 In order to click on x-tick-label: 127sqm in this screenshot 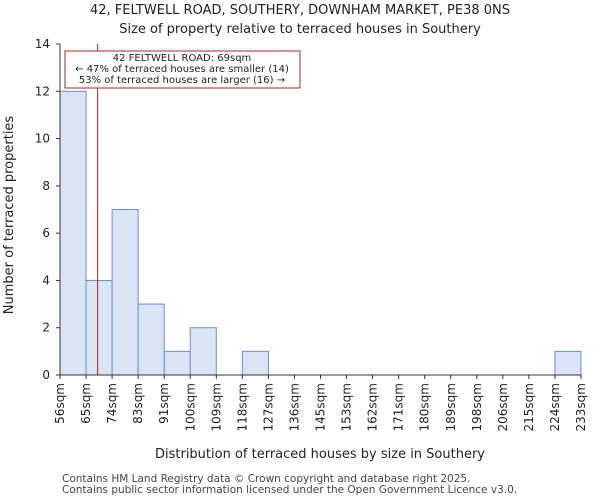, I will do `click(268, 407)`.